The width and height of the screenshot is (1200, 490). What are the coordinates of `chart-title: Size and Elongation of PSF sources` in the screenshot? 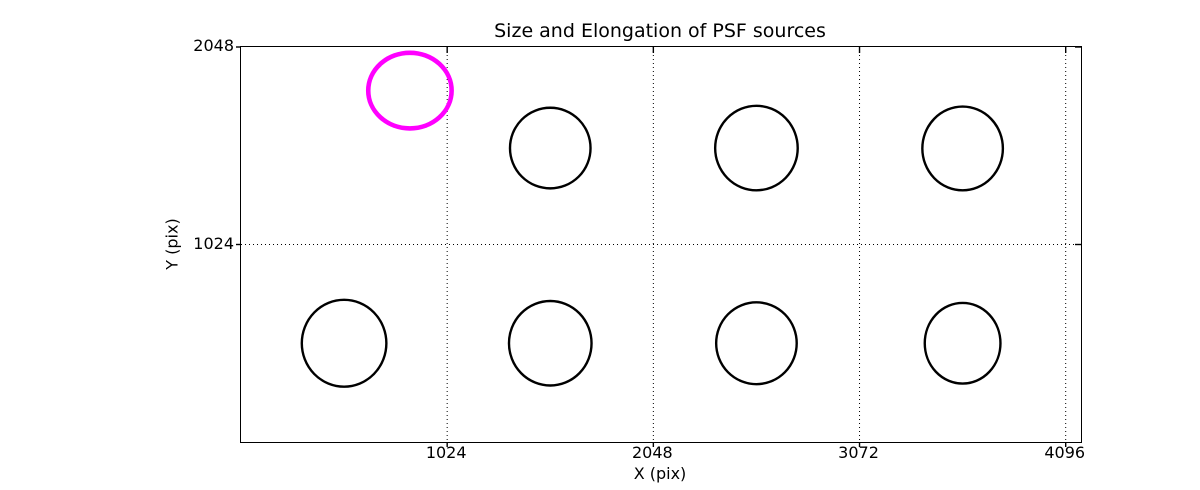 It's located at (660, 31).